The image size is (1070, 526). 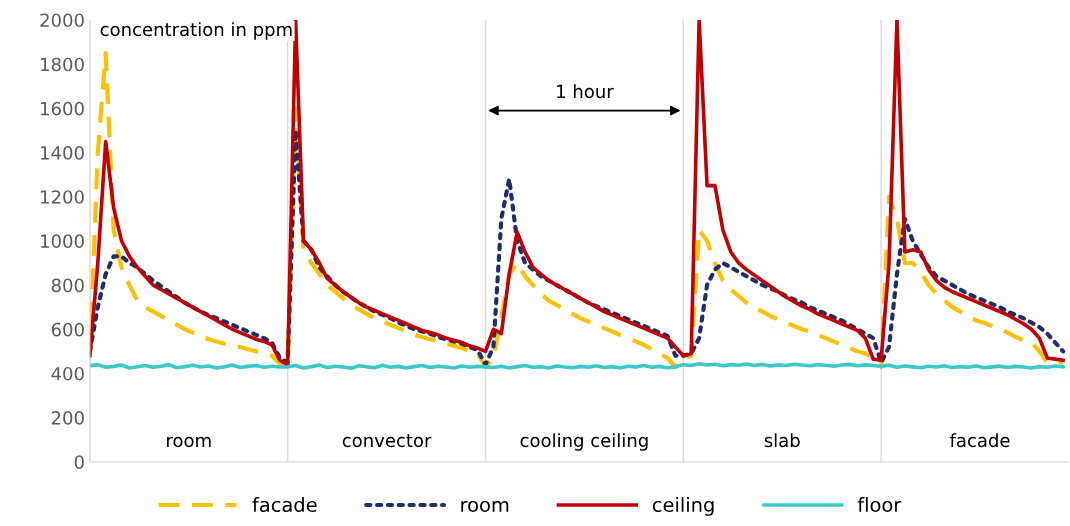 I want to click on annotation: 1 hour, so click(x=585, y=91).